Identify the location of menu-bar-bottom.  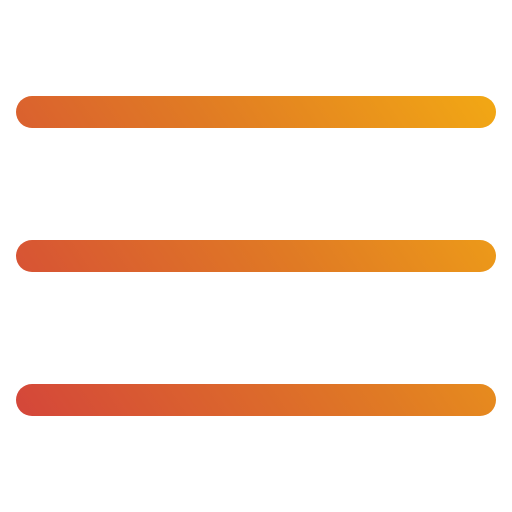
(256, 400).